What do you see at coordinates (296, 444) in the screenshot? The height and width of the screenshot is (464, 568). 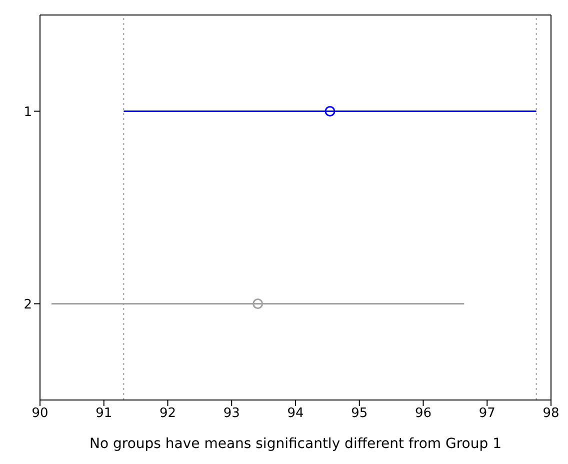 I see `x-axis-title: No groups have means significantly different from Group 1` at bounding box center [296, 444].